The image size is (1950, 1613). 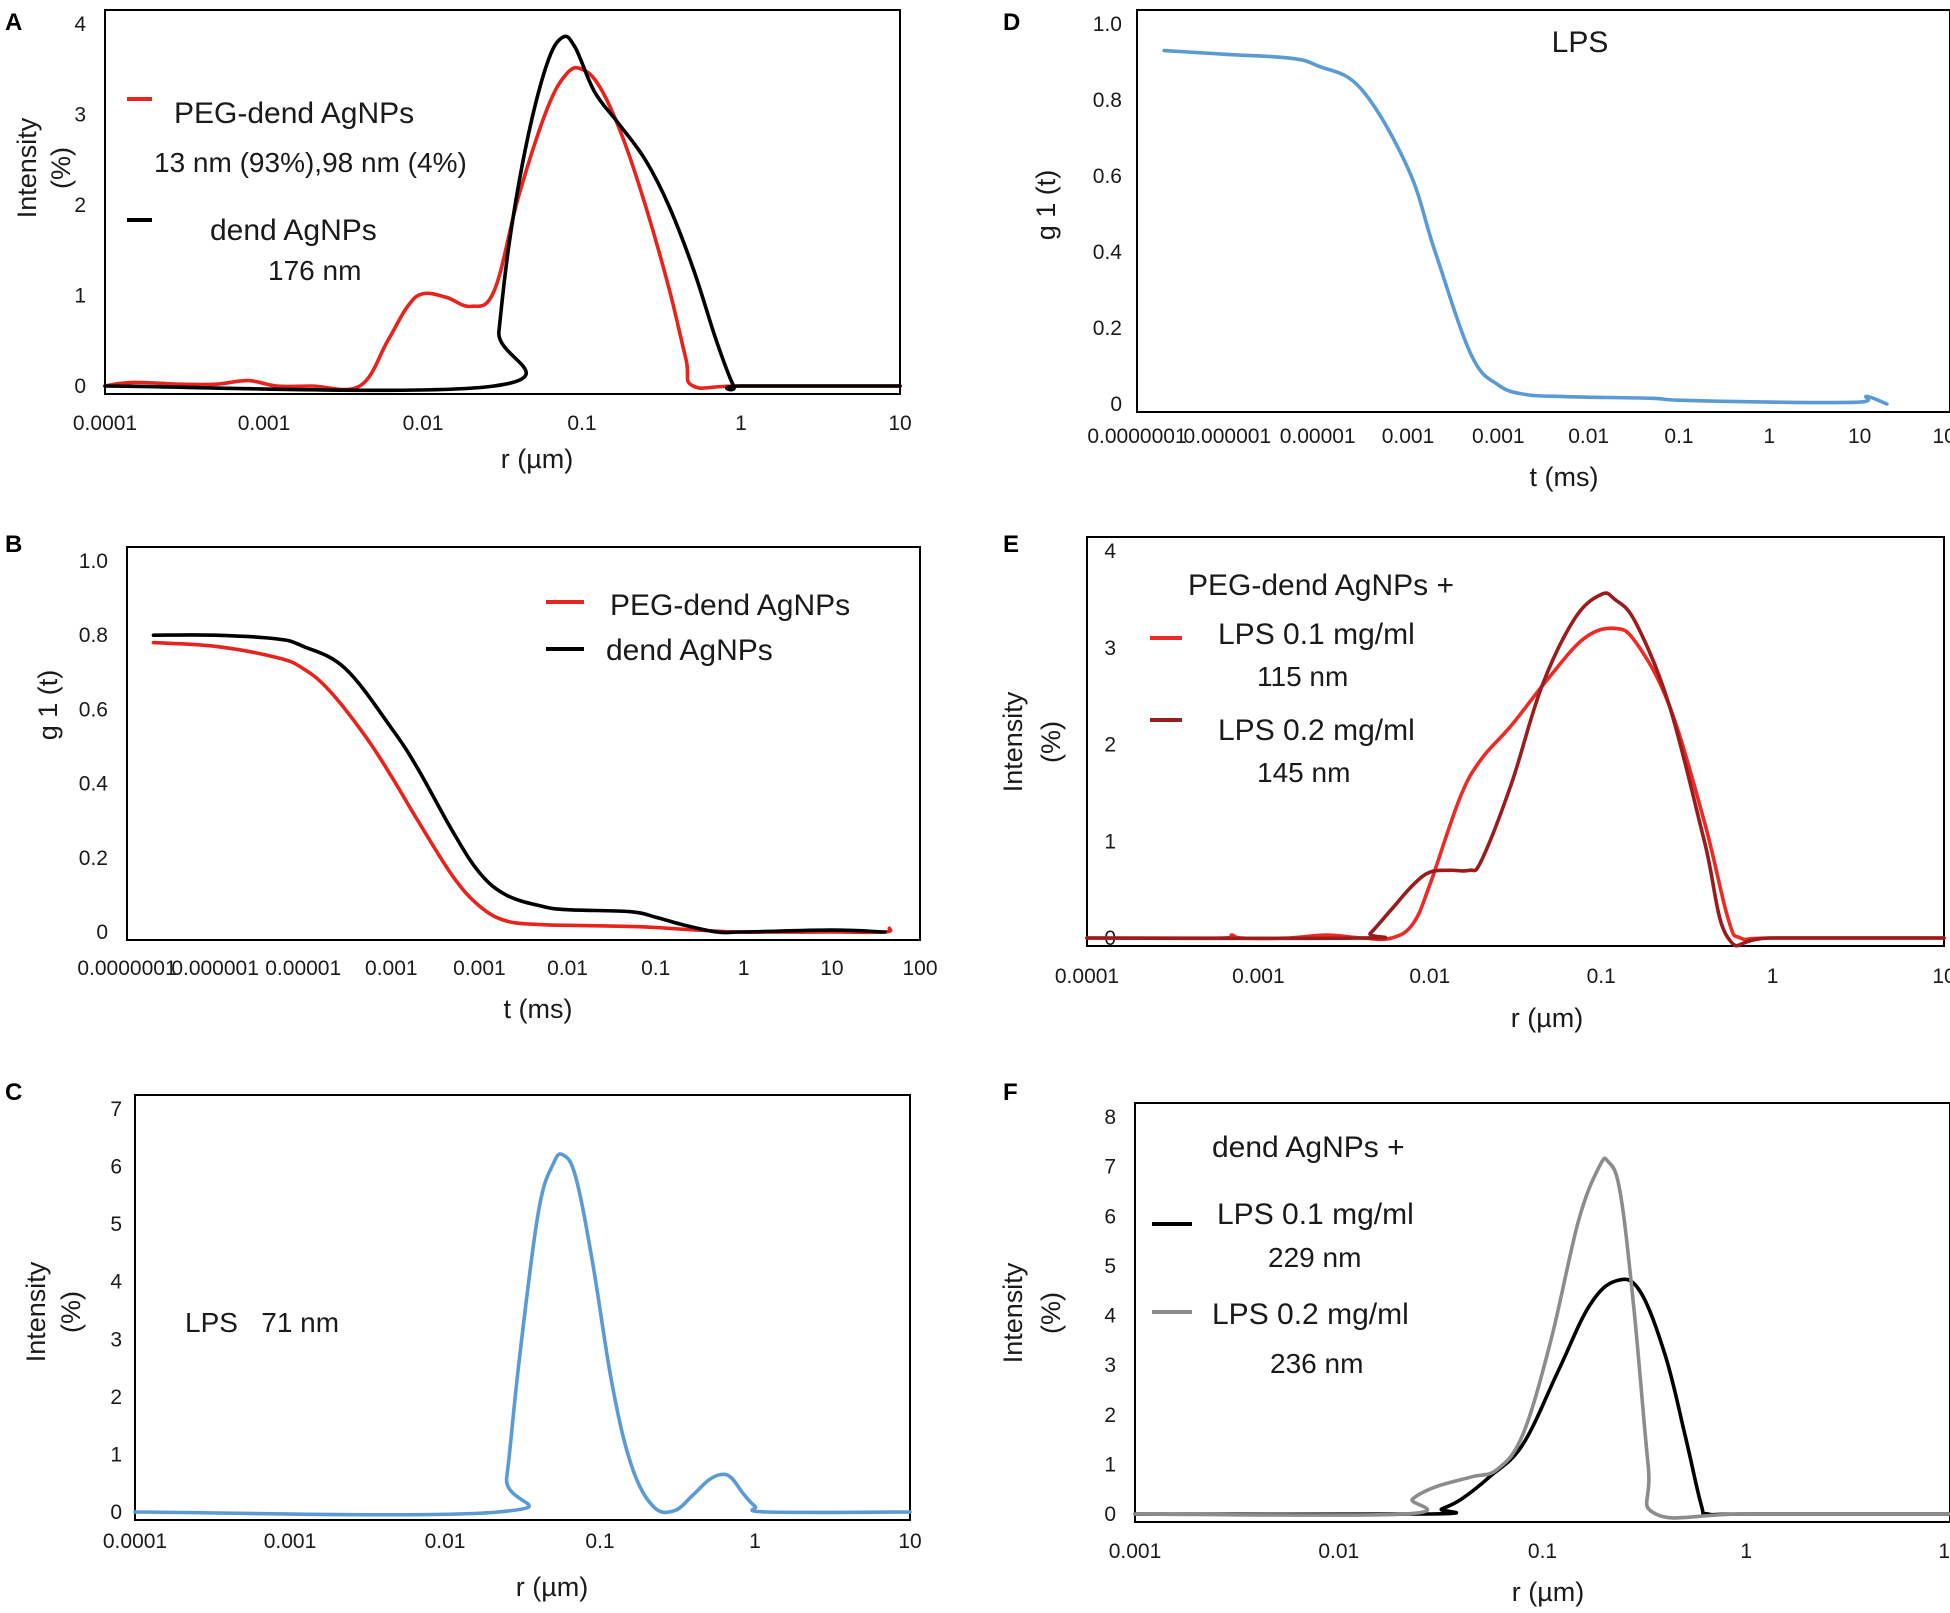 What do you see at coordinates (919, 968) in the screenshot?
I see `x-tick-label: 100` at bounding box center [919, 968].